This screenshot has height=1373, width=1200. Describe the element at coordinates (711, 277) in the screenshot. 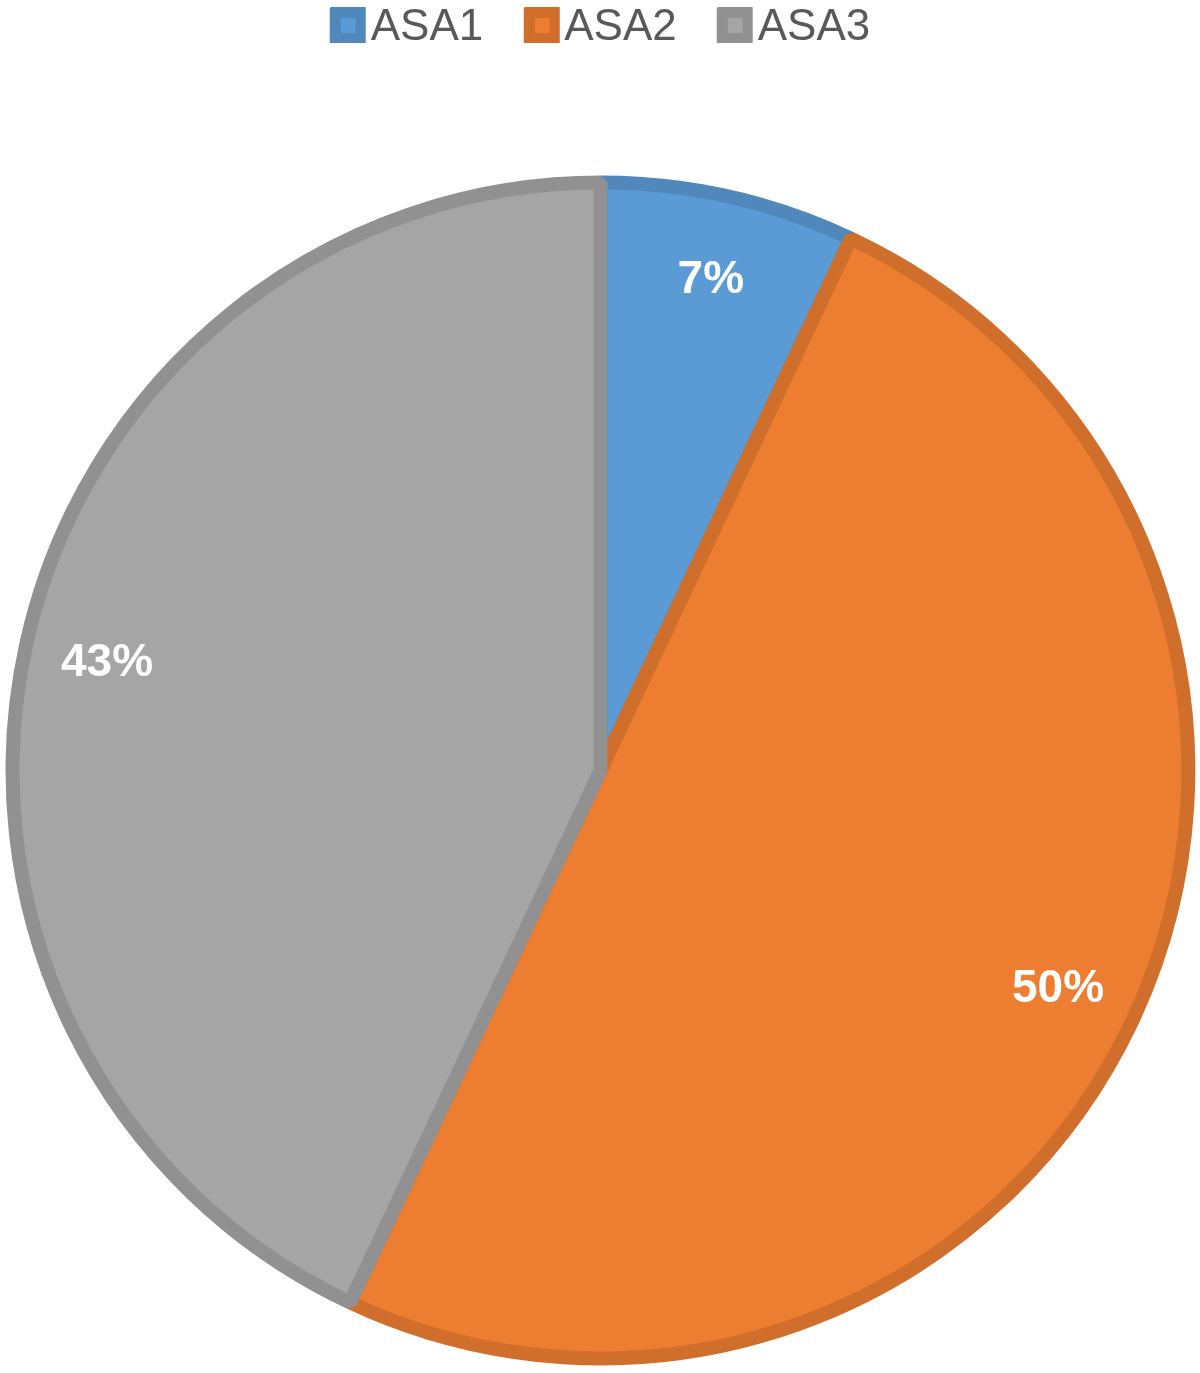

I see `data-label: 7%` at that location.